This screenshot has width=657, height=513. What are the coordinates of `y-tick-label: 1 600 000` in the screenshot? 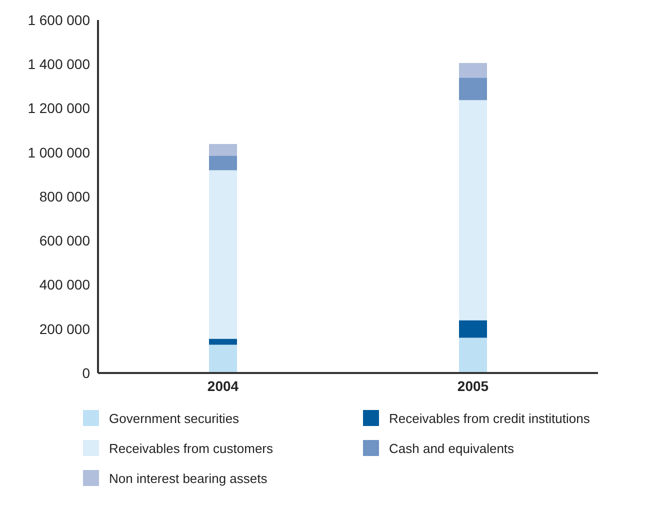 It's located at (59, 20).